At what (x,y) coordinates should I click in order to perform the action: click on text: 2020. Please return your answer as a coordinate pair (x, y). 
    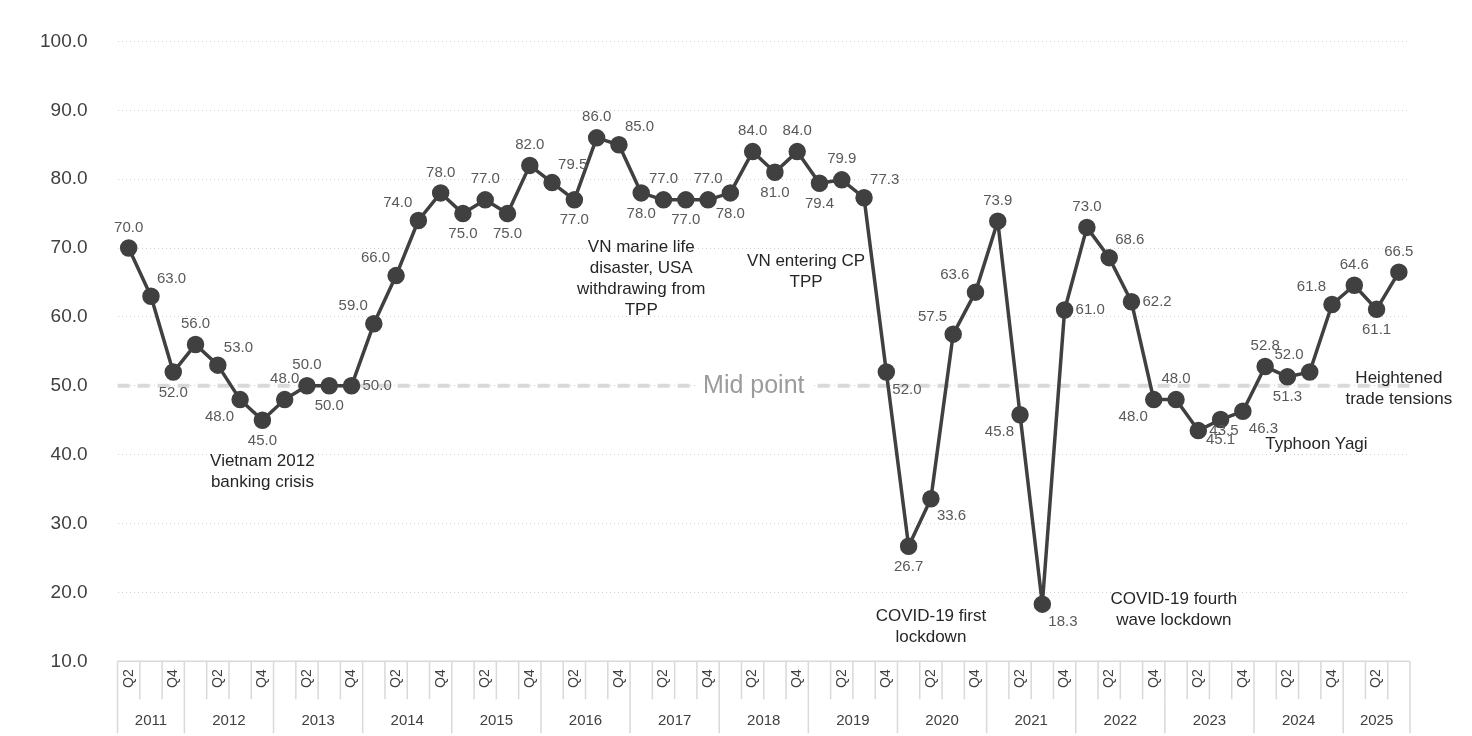
    Looking at the image, I should click on (942, 720).